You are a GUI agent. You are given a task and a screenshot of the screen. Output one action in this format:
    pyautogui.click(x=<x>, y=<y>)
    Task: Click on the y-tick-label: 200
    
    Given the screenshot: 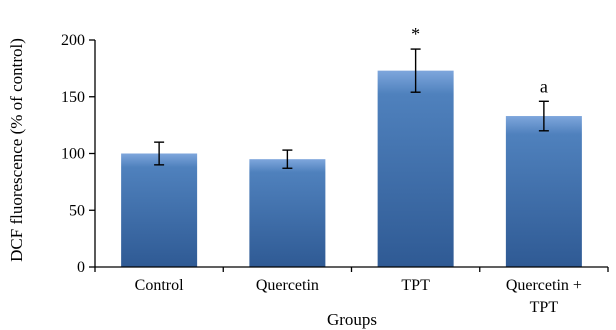 What is the action you would take?
    pyautogui.click(x=73, y=40)
    